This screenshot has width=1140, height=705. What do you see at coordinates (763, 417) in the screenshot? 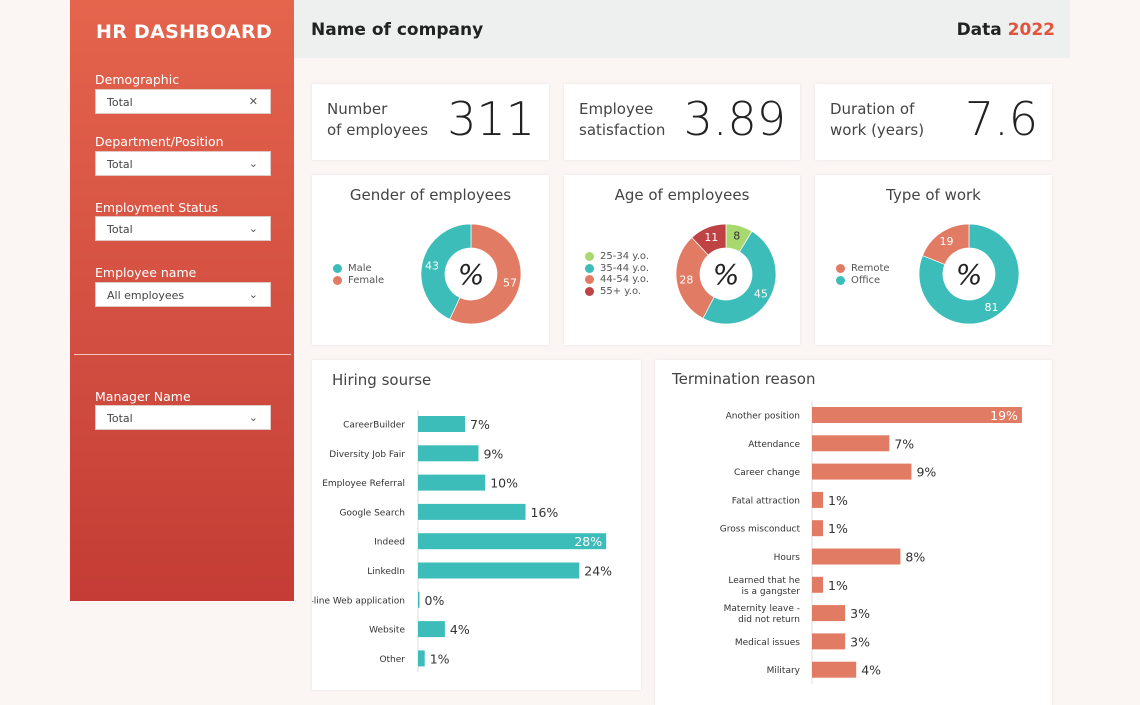
I see `category-label: Another position` at bounding box center [763, 417].